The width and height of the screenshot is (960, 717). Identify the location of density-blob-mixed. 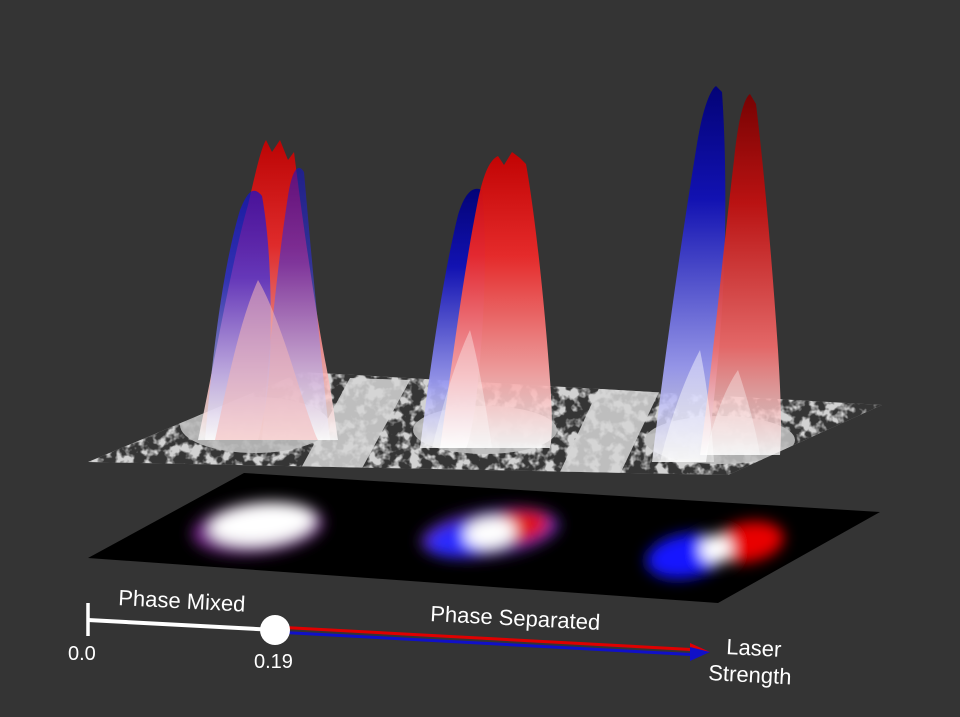
(258, 528).